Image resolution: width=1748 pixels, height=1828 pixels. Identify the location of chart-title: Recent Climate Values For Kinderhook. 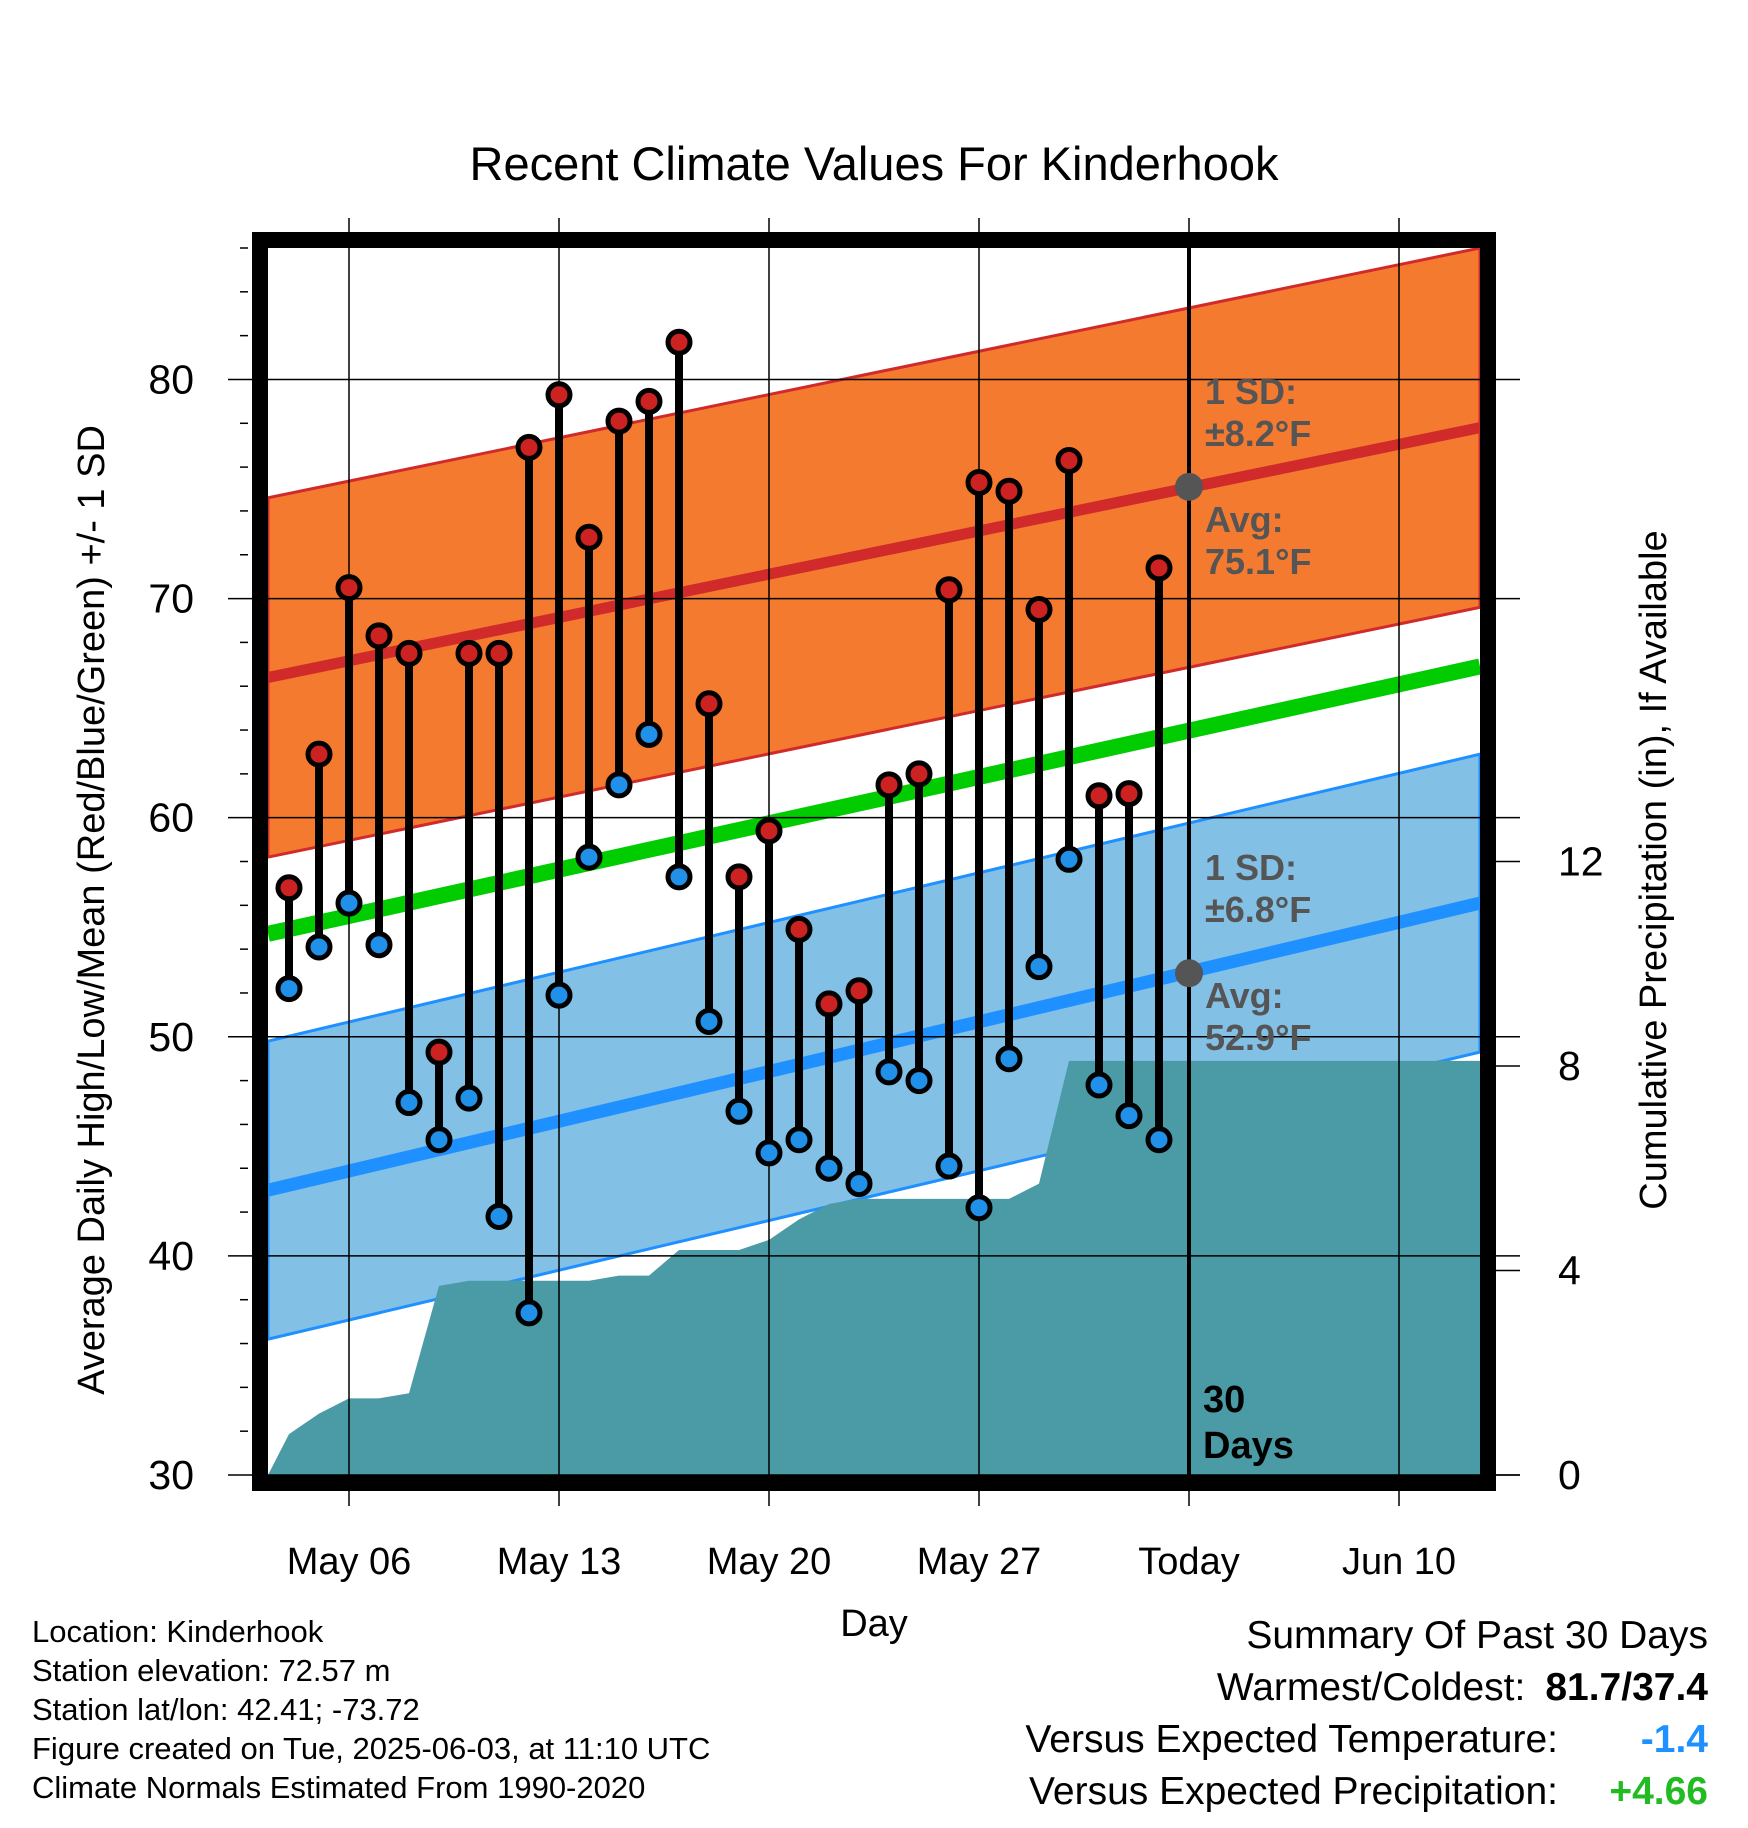
(874, 163).